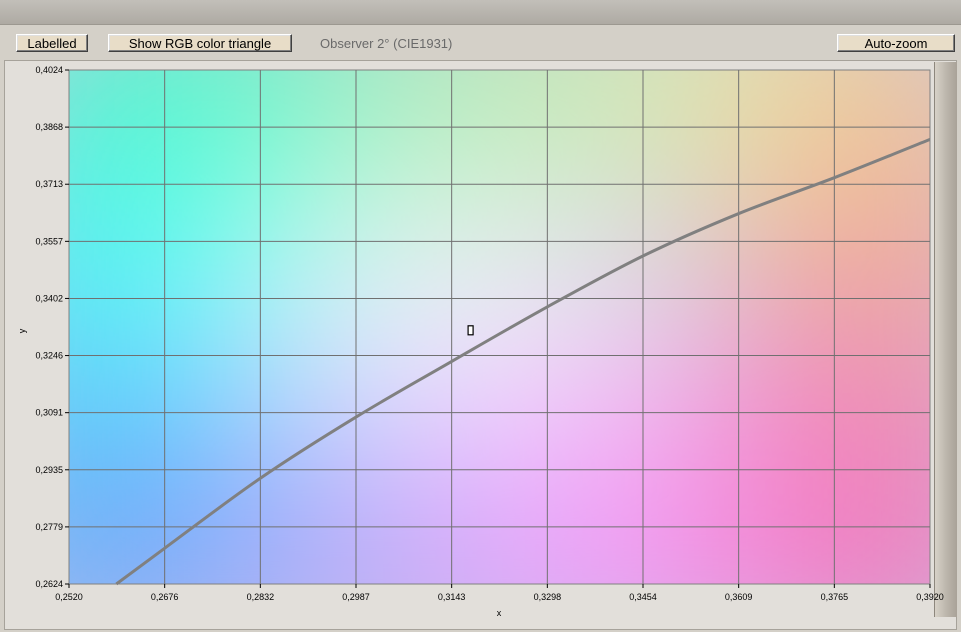 The image size is (961, 632). What do you see at coordinates (49, 70) in the screenshot?
I see `y-tick-label: 0,4024` at bounding box center [49, 70].